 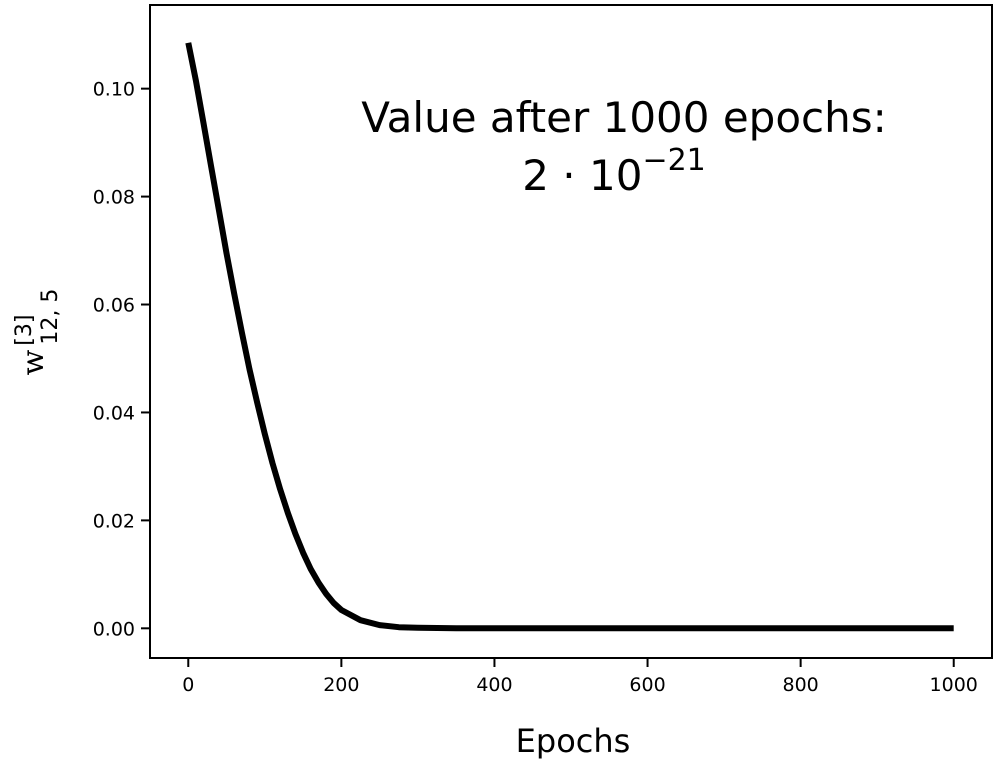 What do you see at coordinates (24, 330) in the screenshot?
I see `y-axis-label-superscript: [3]` at bounding box center [24, 330].